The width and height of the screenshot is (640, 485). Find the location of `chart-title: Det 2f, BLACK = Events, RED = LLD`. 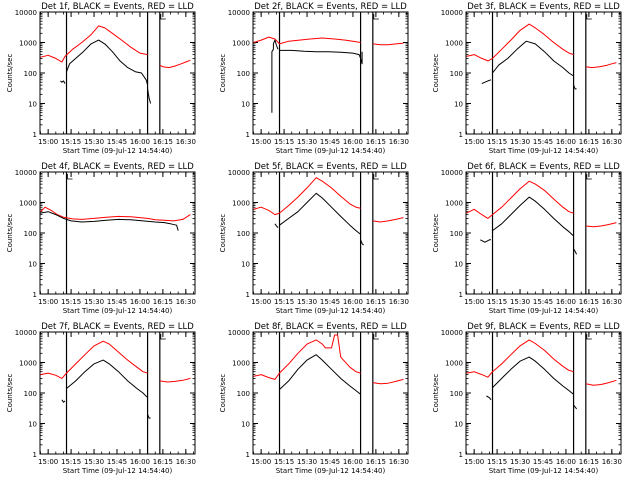

chart-title: Det 2f, BLACK = Events, RED = LLD is located at coordinates (330, 7).